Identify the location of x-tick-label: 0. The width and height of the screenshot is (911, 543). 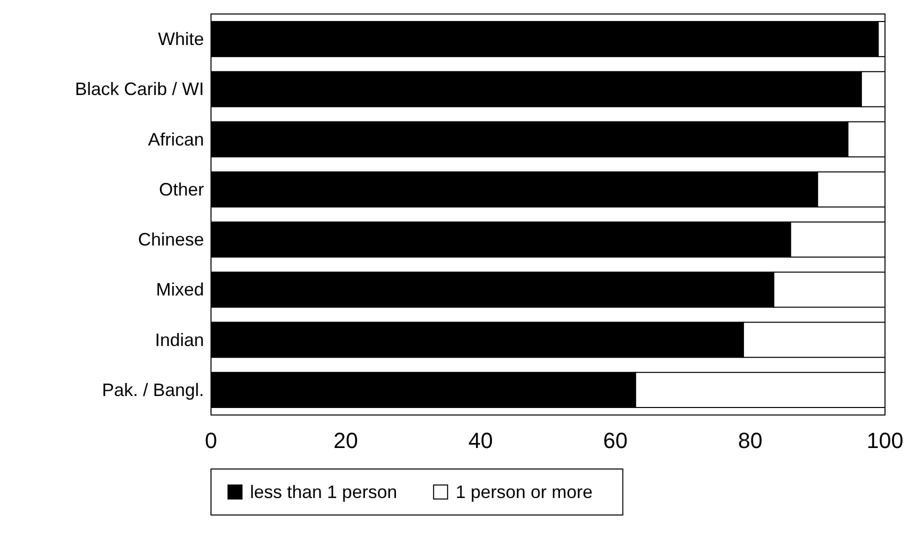
(211, 440).